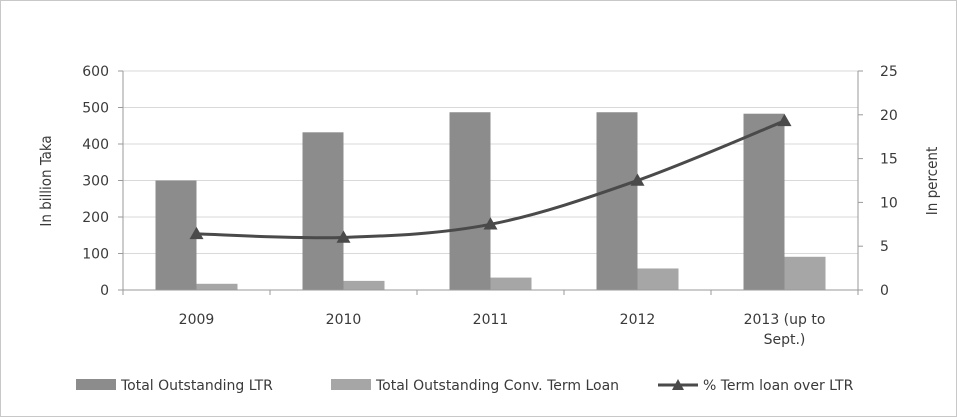 The width and height of the screenshot is (957, 420). Describe the element at coordinates (884, 247) in the screenshot. I see `right-tick-label: 5` at that location.